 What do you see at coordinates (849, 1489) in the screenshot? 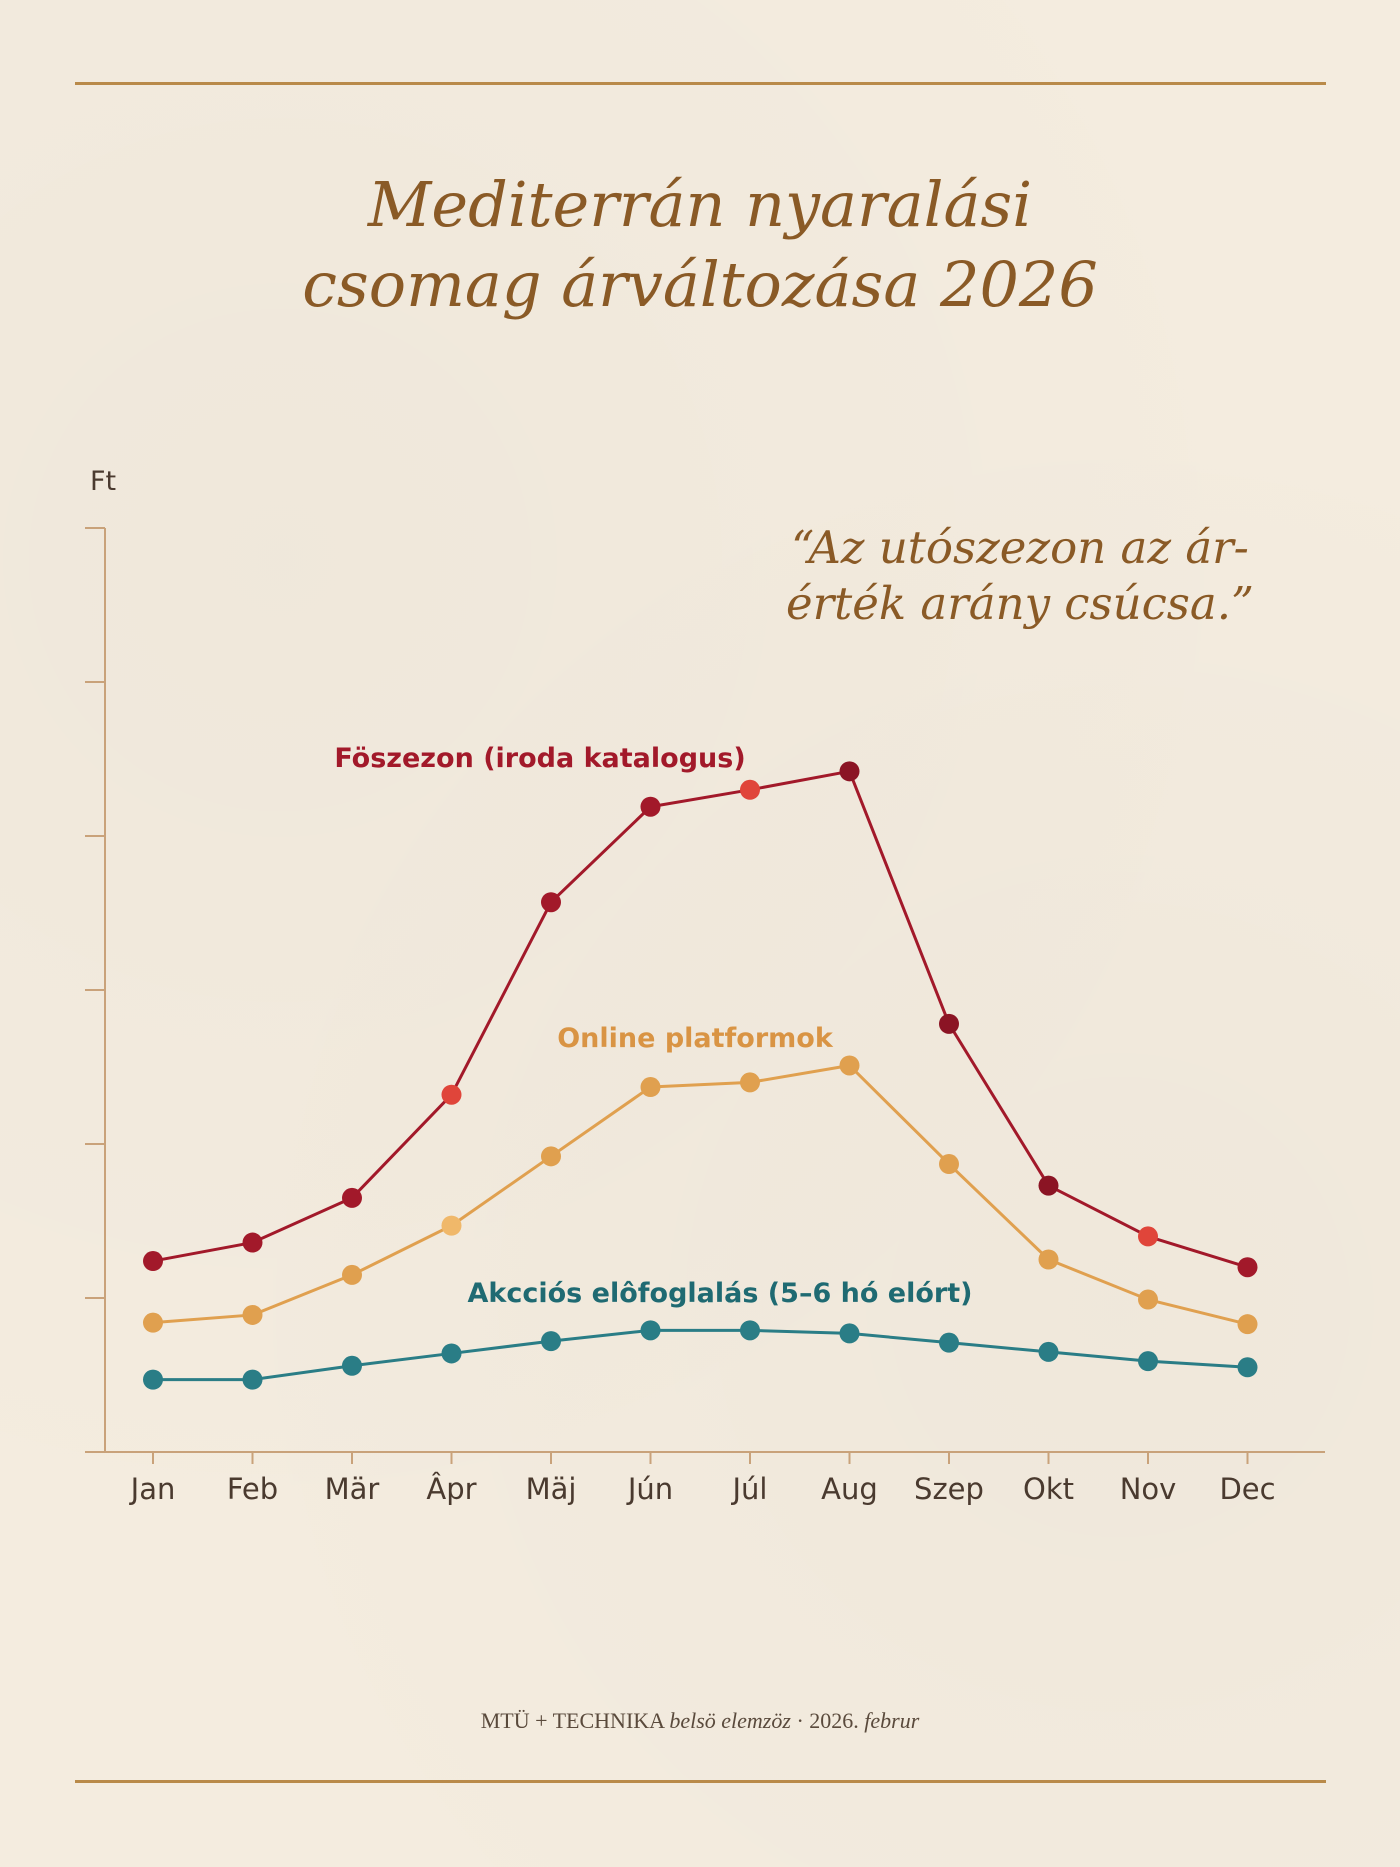
I see `x-tick-label: Aug` at bounding box center [849, 1489].